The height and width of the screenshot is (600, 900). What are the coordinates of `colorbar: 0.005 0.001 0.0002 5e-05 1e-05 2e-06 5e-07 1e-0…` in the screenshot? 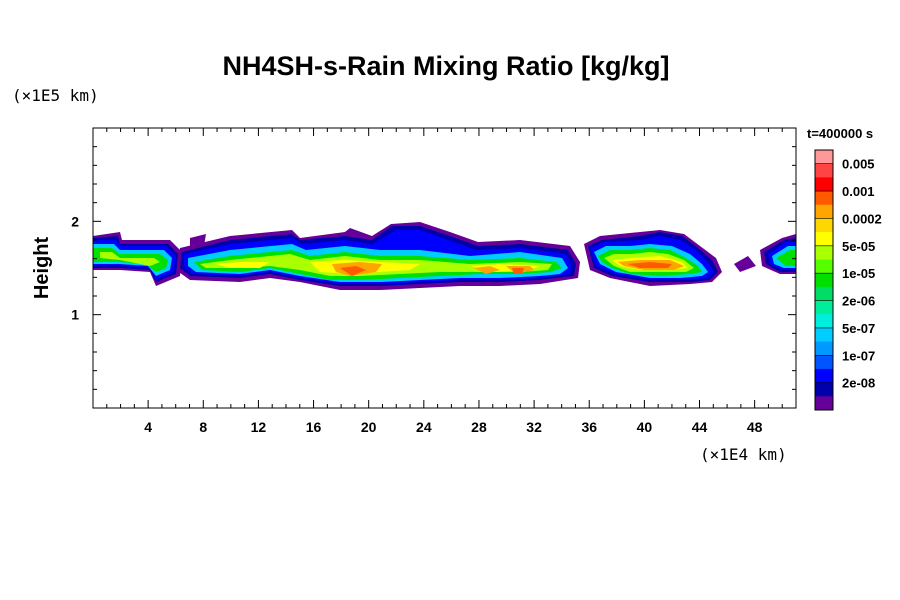 It's located at (848, 280).